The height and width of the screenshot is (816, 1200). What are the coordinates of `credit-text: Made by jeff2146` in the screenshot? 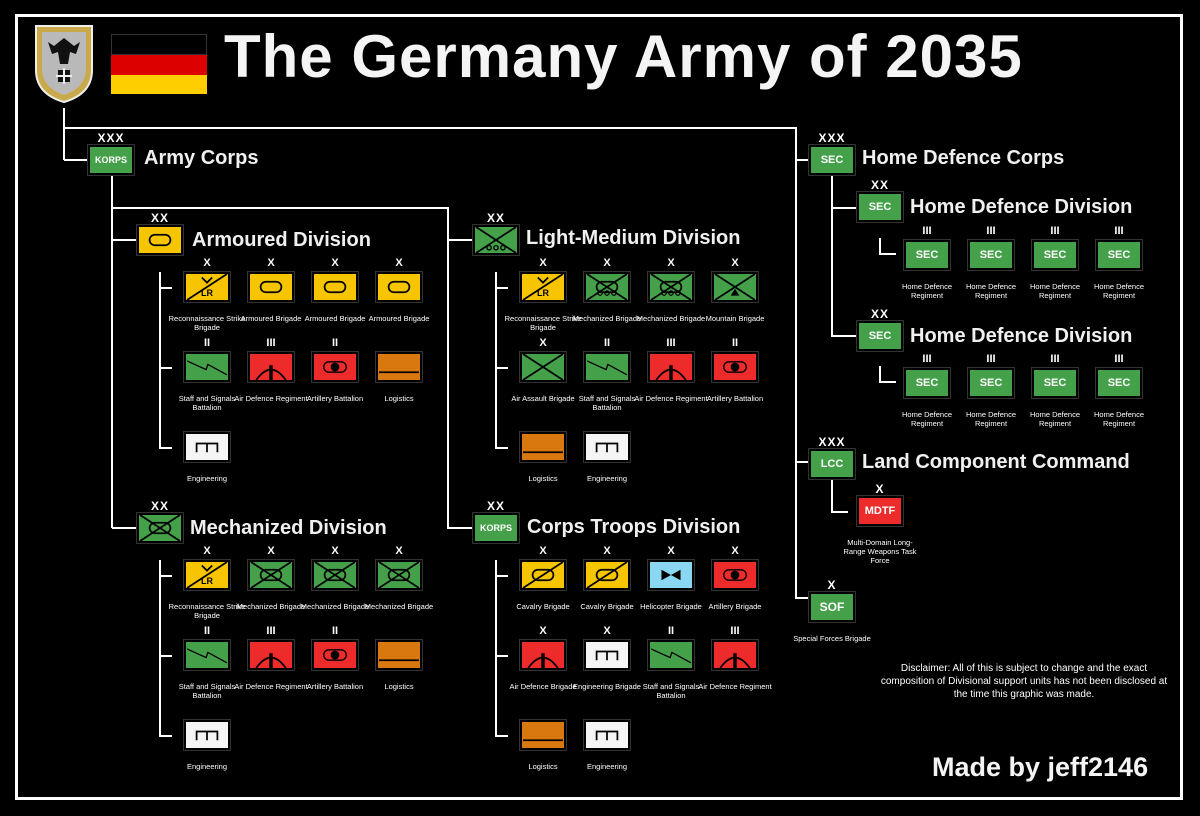 It's located at (1040, 767).